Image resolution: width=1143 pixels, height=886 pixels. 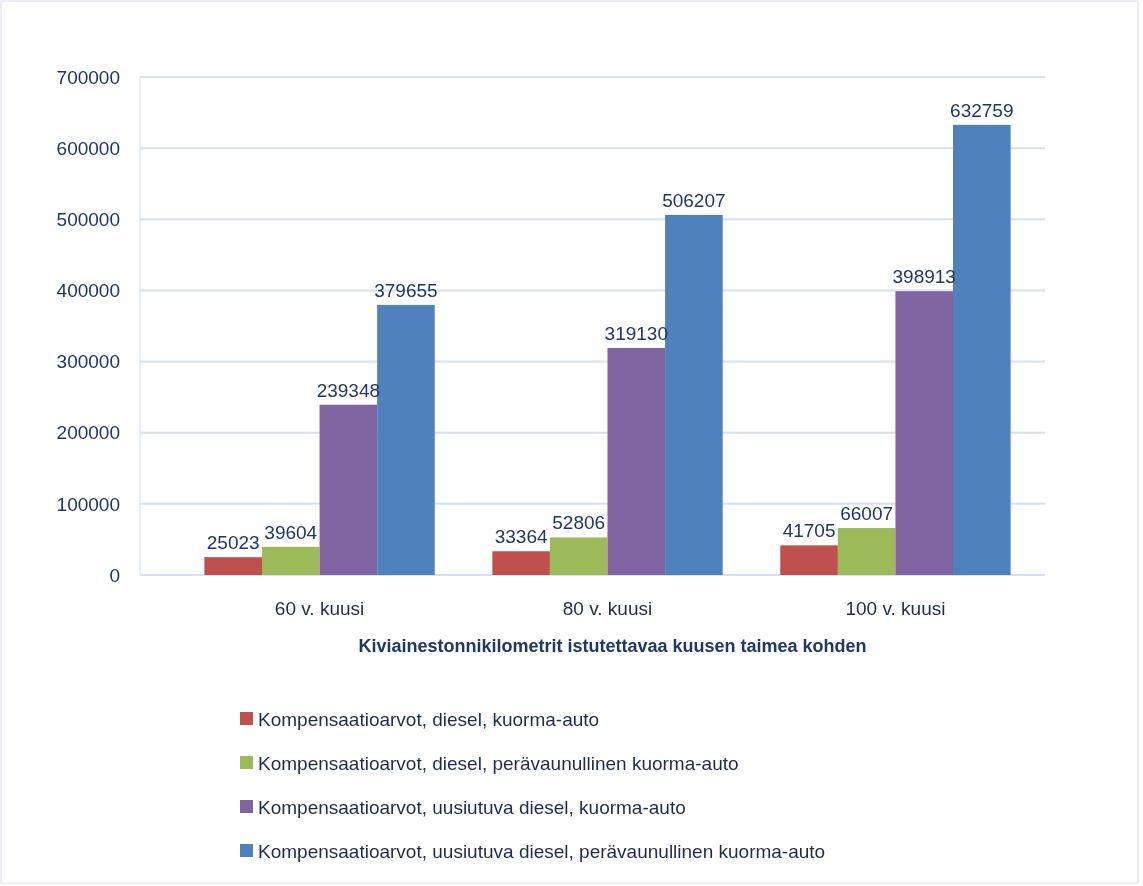 What do you see at coordinates (607, 608) in the screenshot?
I see `x-tick-label: 80 v. kuusi` at bounding box center [607, 608].